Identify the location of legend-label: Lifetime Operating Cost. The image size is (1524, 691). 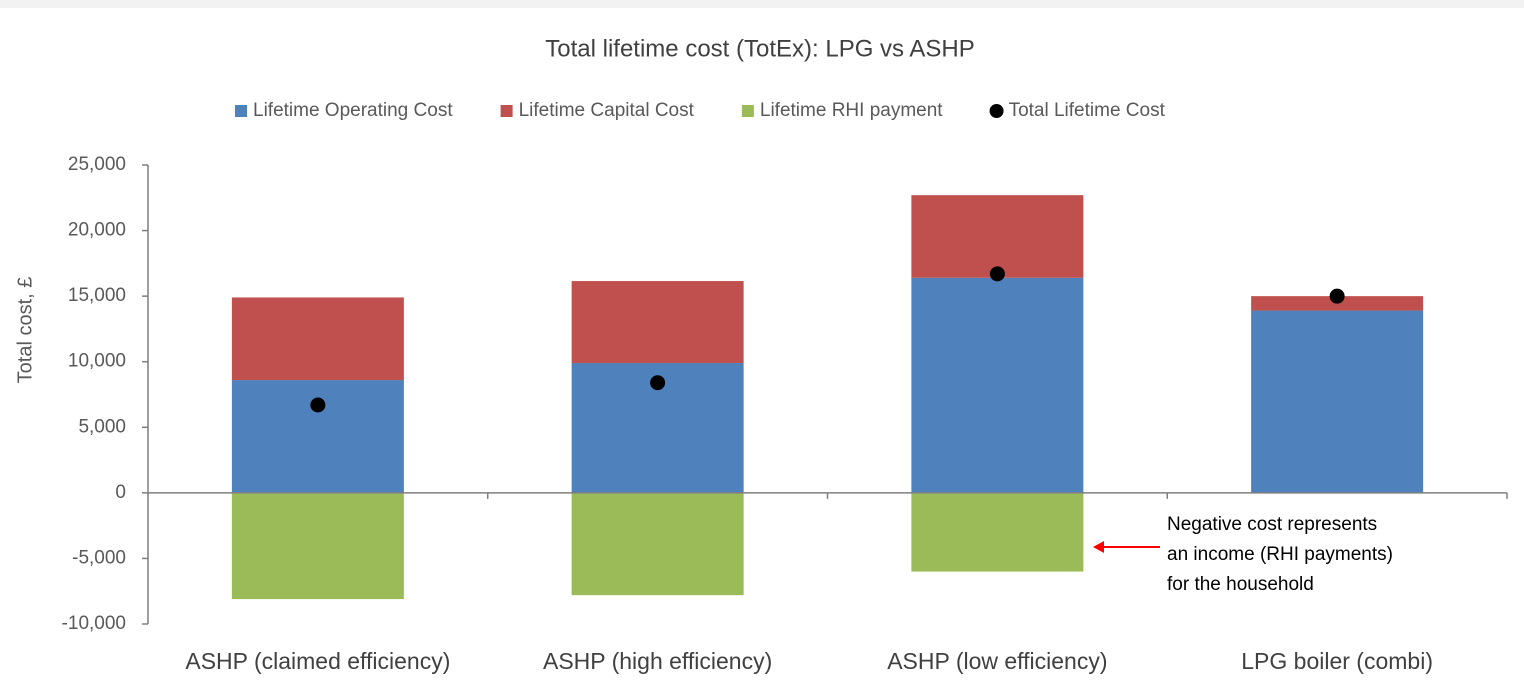
(353, 110).